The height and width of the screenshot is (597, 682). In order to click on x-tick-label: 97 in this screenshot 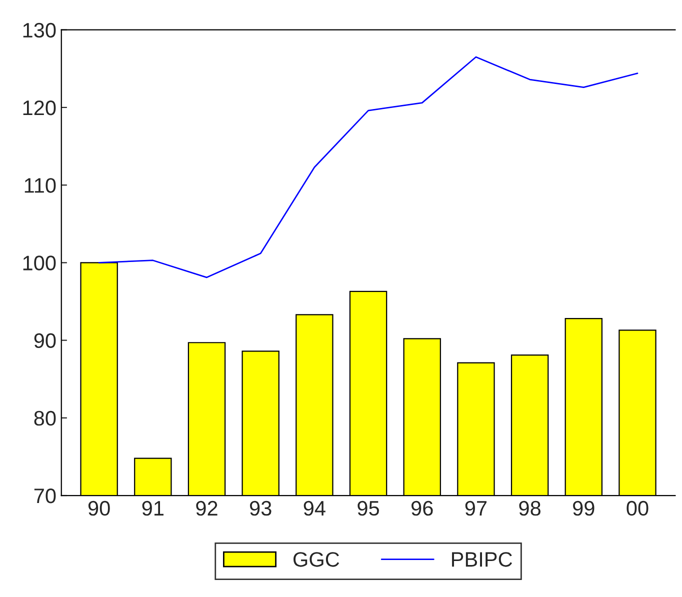, I will do `click(476, 508)`.